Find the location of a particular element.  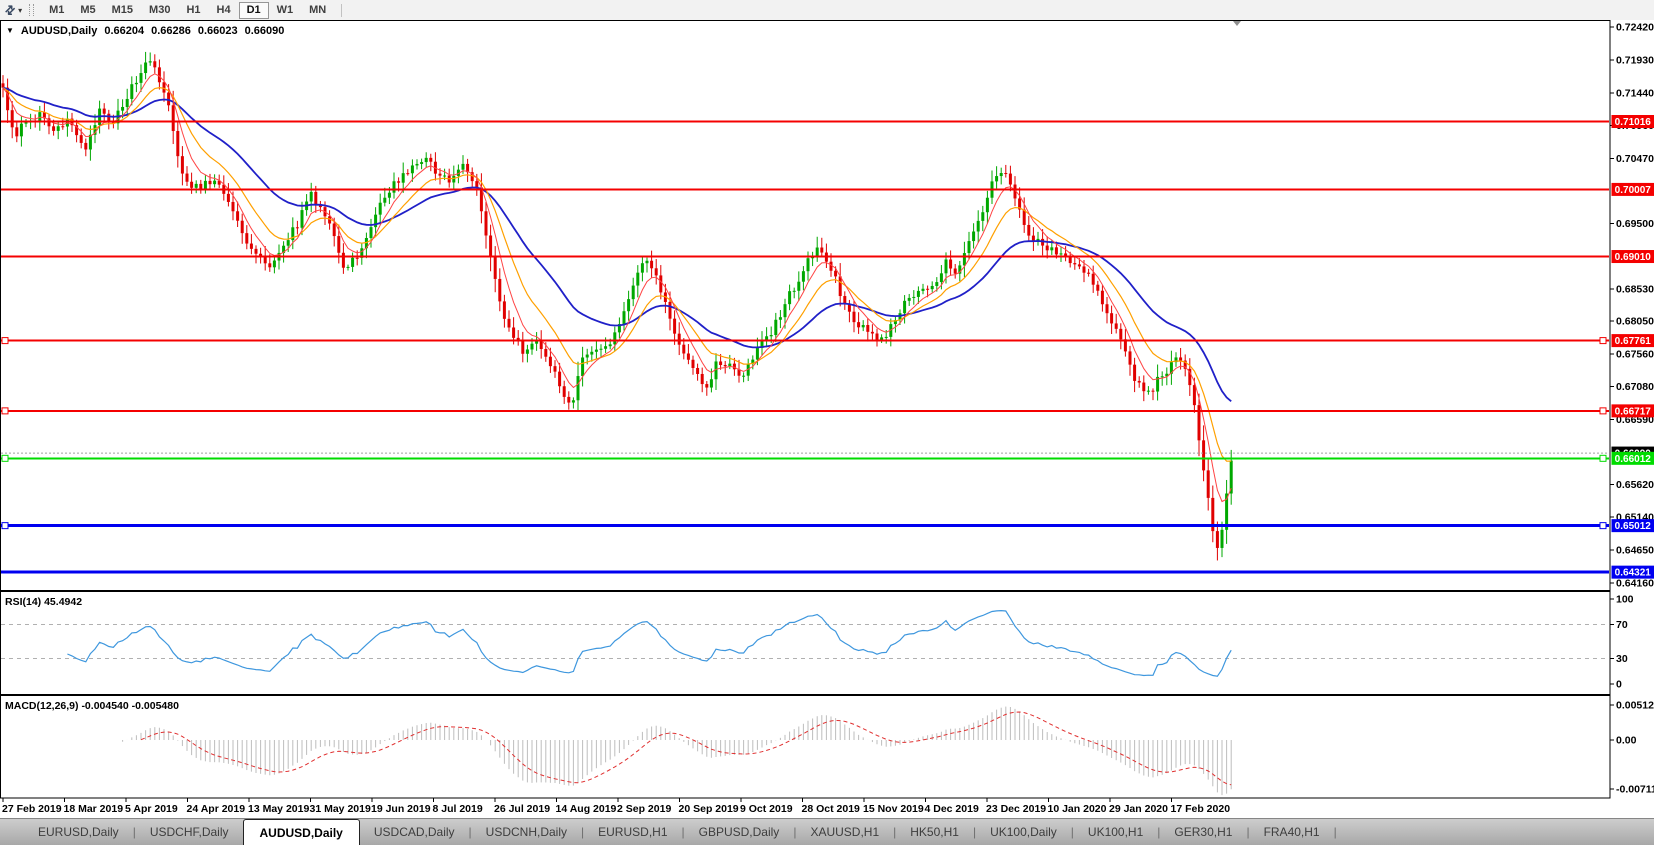

hline-0.67761 is located at coordinates (805, 341).